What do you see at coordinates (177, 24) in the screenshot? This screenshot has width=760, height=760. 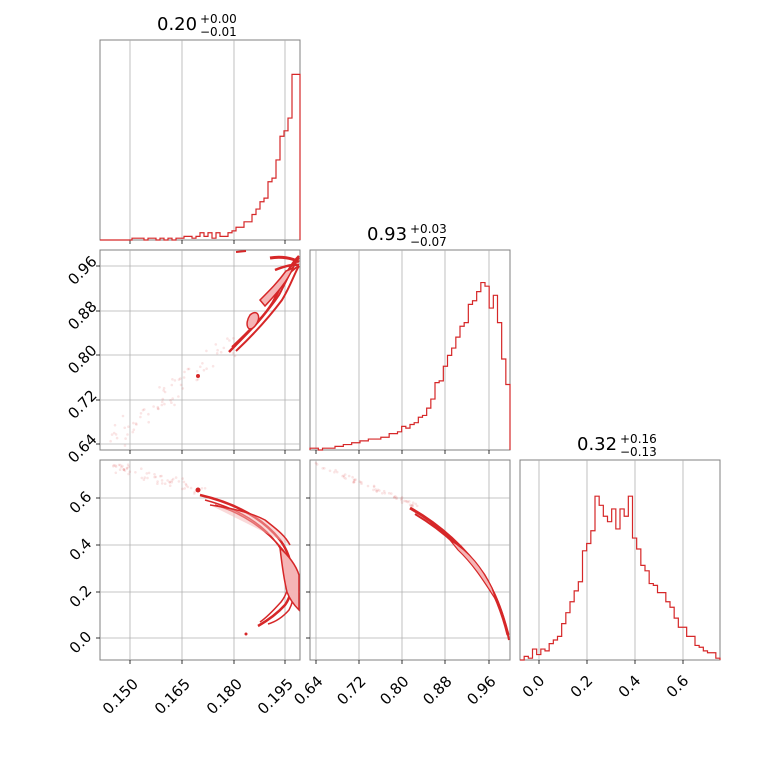 I see `title-param-0: 0.20` at bounding box center [177, 24].